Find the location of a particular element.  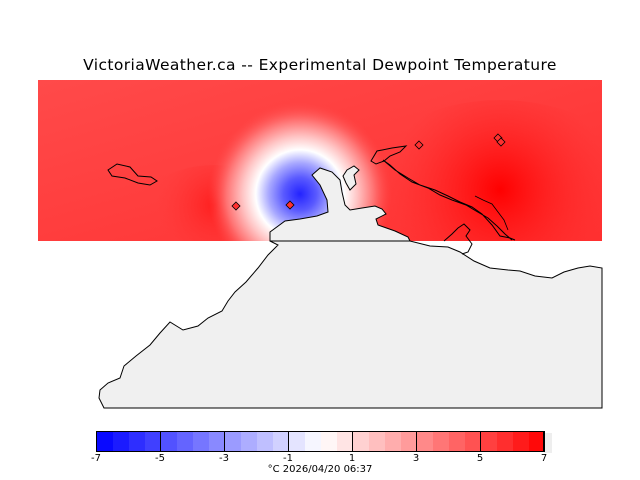

colorbar-caption: °C 2026/04/20 06:37 is located at coordinates (320, 469).